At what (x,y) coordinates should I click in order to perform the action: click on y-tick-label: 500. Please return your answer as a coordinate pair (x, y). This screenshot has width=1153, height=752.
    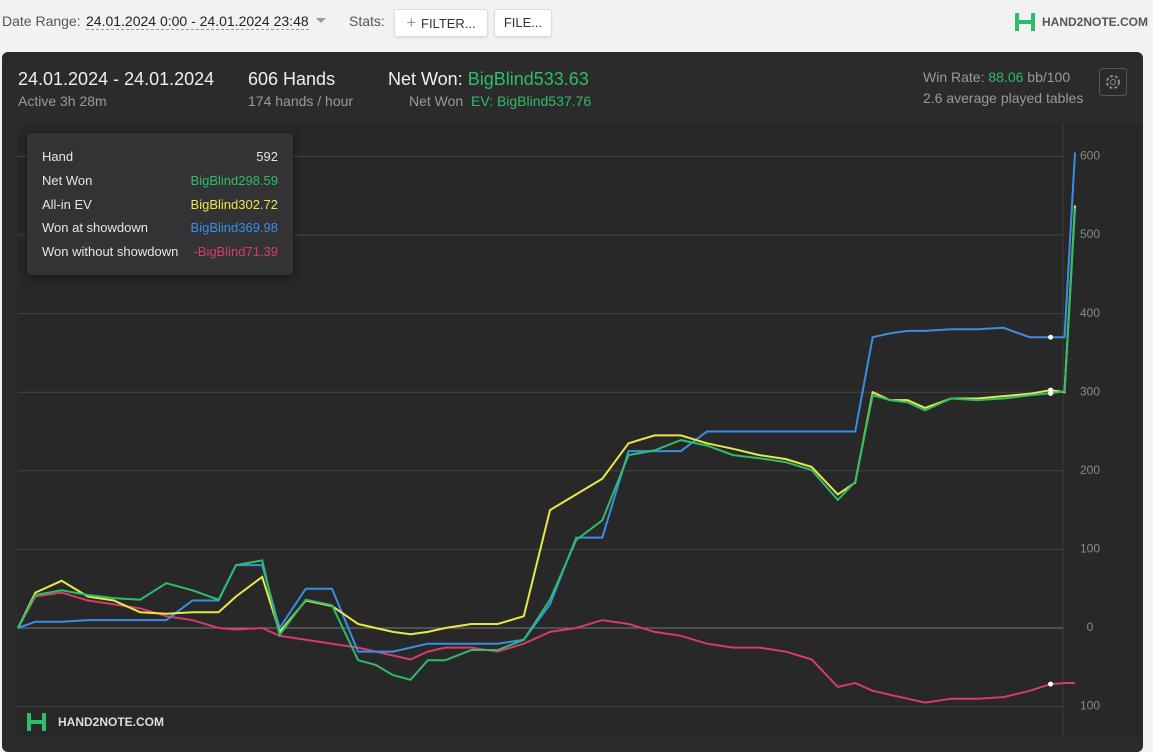
    Looking at the image, I should click on (1090, 234).